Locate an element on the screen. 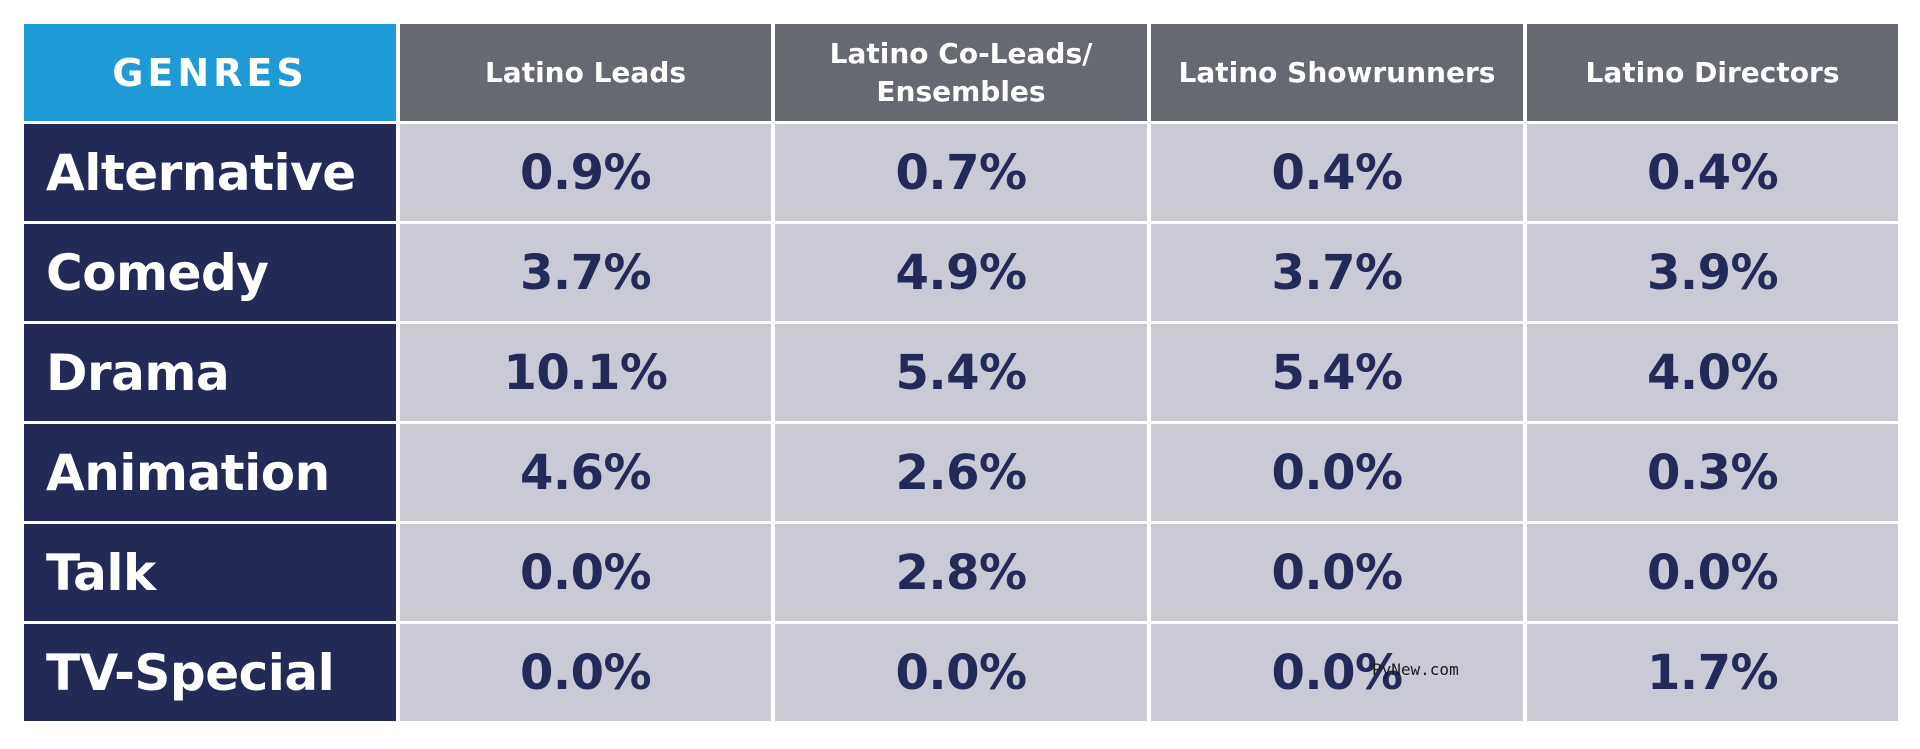 This screenshot has width=1920, height=749. genre-comedy: Comedy is located at coordinates (210, 272).